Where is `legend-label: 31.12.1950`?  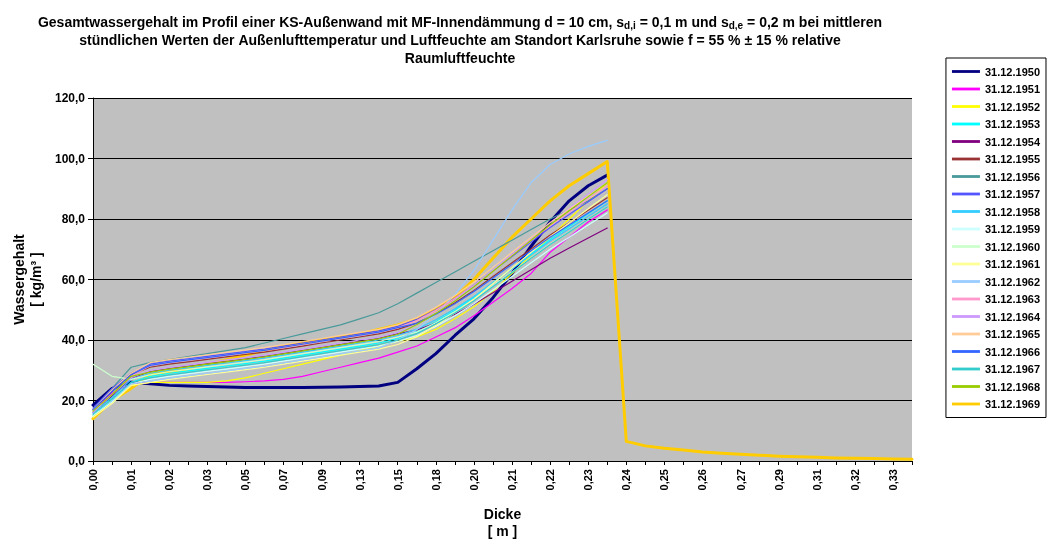 legend-label: 31.12.1950 is located at coordinates (1012, 71).